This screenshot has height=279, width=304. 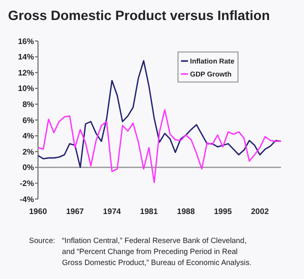 I want to click on y-tick-label: 6%, so click(x=28, y=120).